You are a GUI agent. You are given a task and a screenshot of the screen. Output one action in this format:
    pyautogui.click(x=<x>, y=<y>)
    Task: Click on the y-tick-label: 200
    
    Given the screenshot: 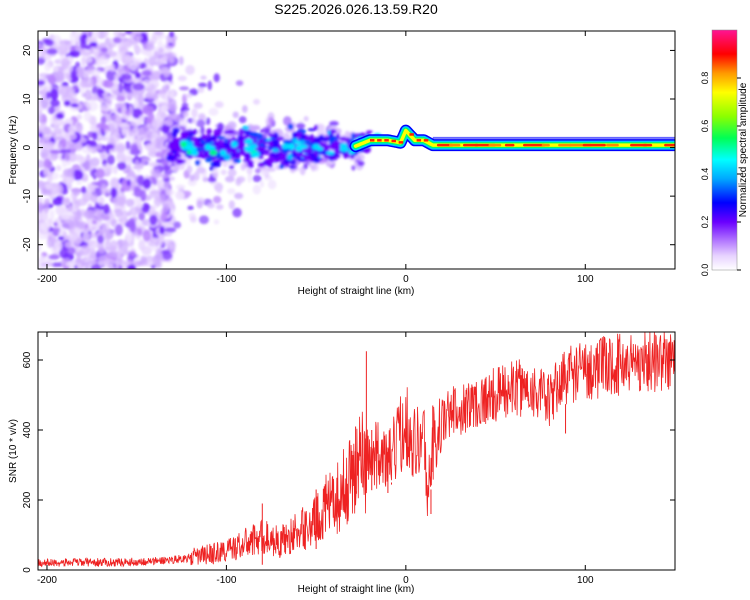 What is the action you would take?
    pyautogui.click(x=27, y=499)
    